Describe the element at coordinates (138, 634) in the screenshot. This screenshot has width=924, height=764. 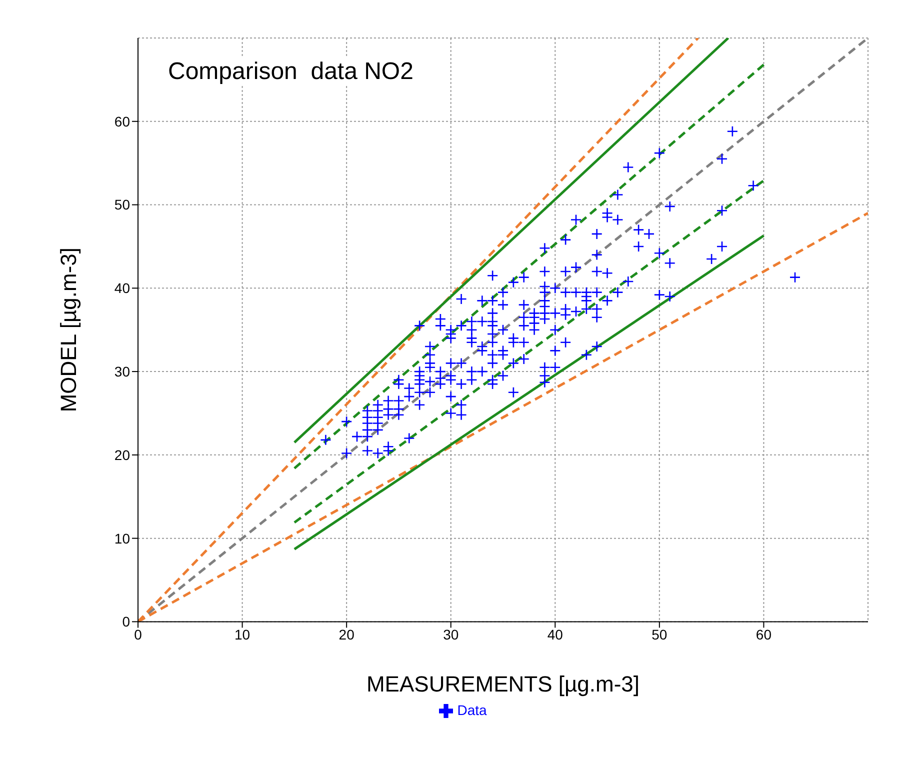
I see `x-tick-label: 0` at that location.